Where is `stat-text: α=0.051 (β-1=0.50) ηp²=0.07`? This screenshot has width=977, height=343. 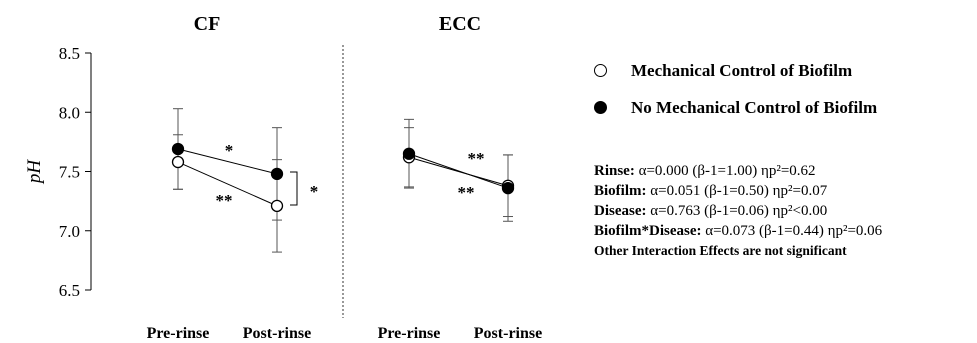
stat-text: α=0.051 (β-1=0.50) ηp²=0.07 is located at coordinates (737, 191).